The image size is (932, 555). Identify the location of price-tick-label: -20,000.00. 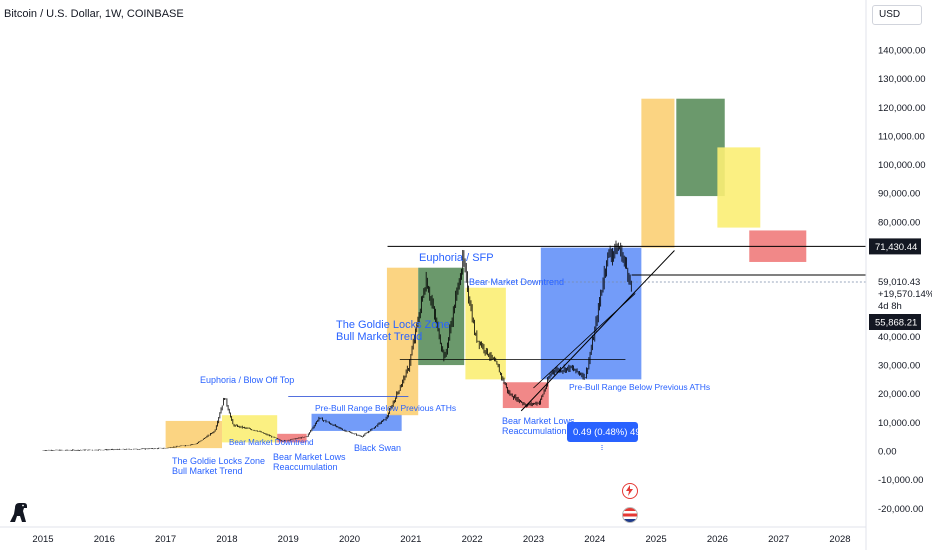
(900, 509).